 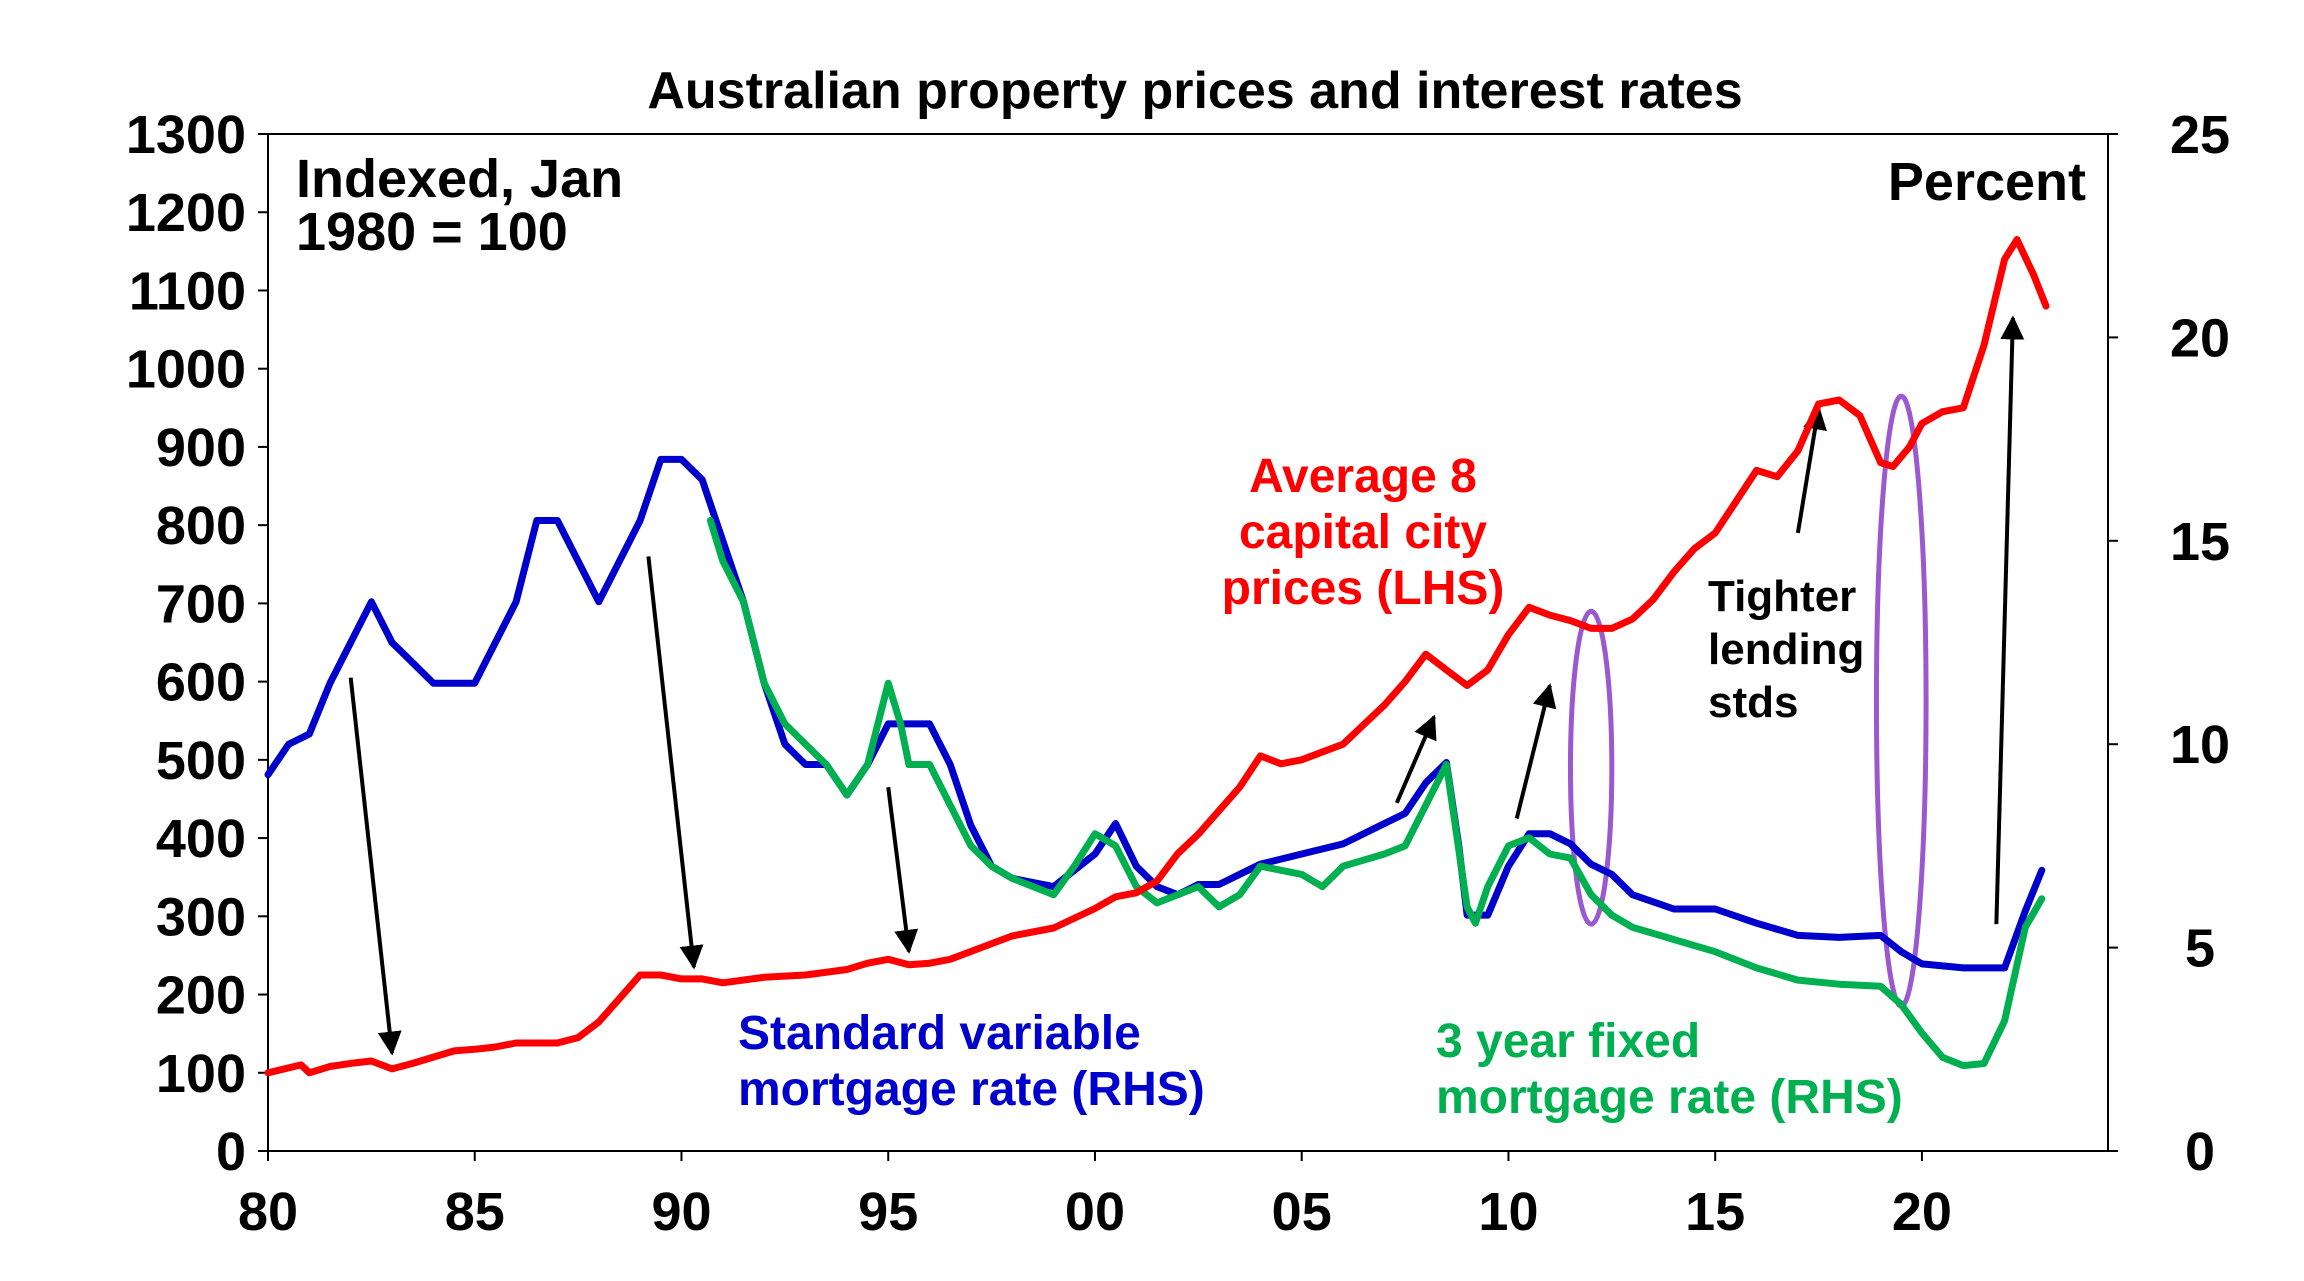 What do you see at coordinates (201, 683) in the screenshot?
I see `left-tick-label: 600` at bounding box center [201, 683].